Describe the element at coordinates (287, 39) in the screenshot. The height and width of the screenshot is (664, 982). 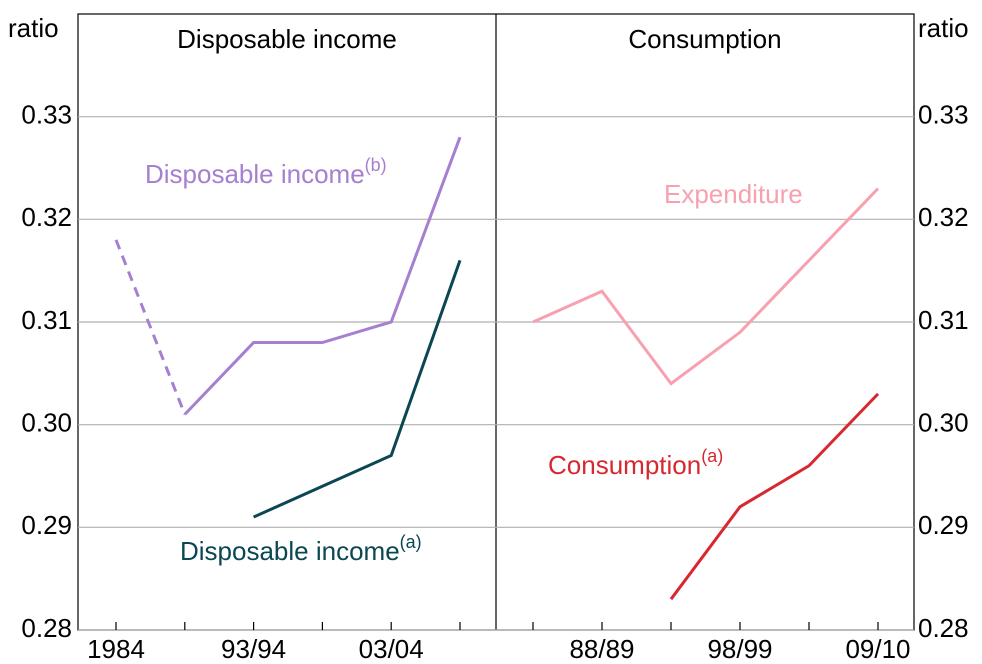
I see `panel-title: Disposable income` at that location.